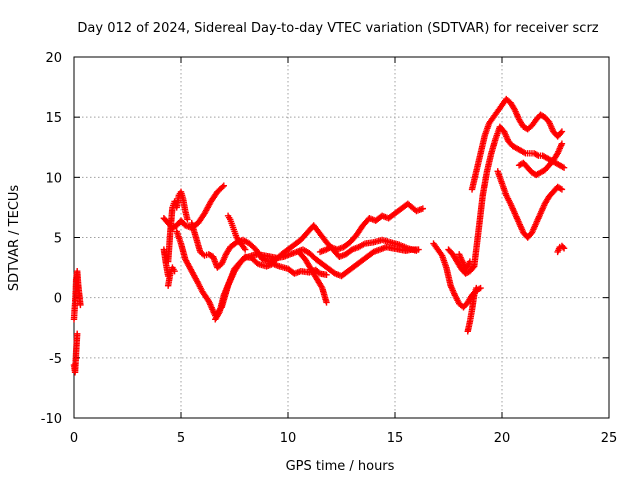 The image size is (640, 480). What do you see at coordinates (53, 118) in the screenshot?
I see `y-tick-label: 15` at bounding box center [53, 118].